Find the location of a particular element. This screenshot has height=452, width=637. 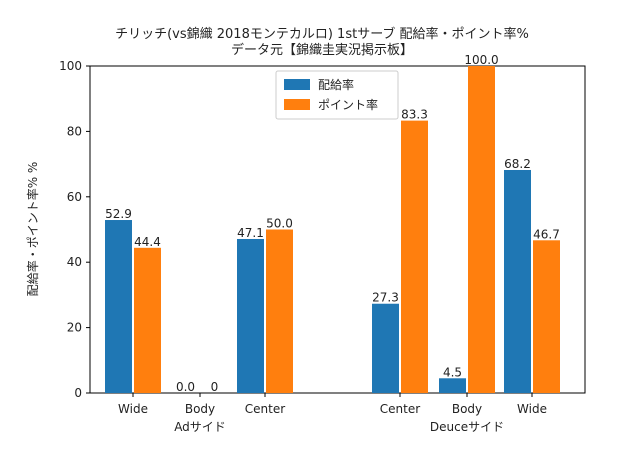

legend-label: 配給率 is located at coordinates (336, 84).